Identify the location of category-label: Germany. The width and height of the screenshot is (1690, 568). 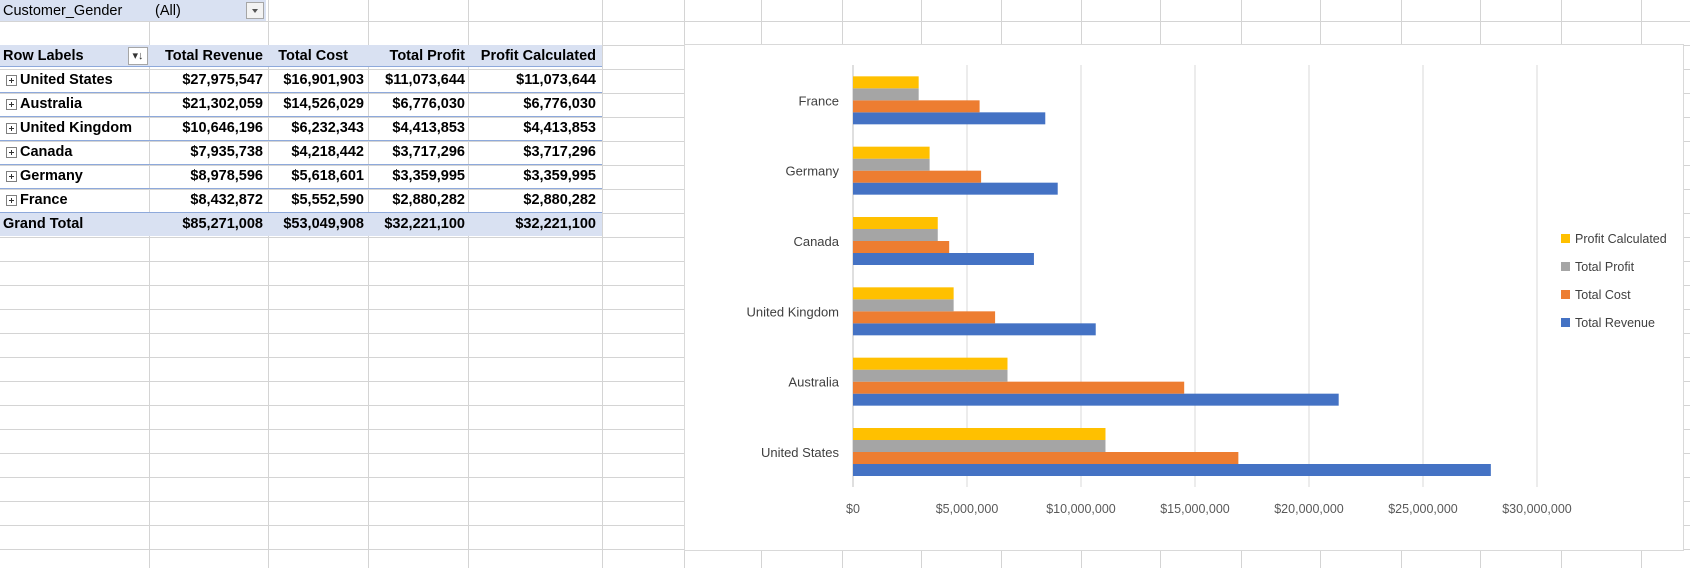
(813, 171).